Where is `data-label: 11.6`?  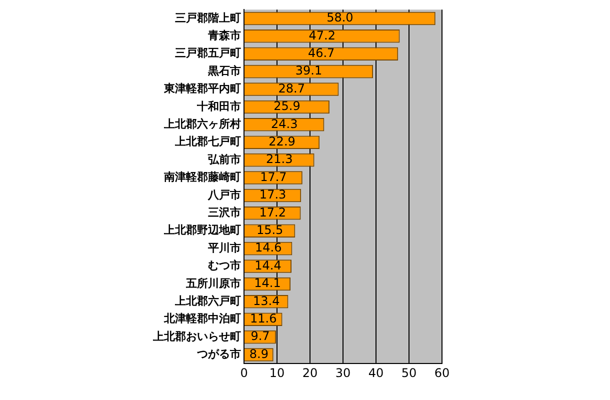 data-label: 11.6 is located at coordinates (263, 318).